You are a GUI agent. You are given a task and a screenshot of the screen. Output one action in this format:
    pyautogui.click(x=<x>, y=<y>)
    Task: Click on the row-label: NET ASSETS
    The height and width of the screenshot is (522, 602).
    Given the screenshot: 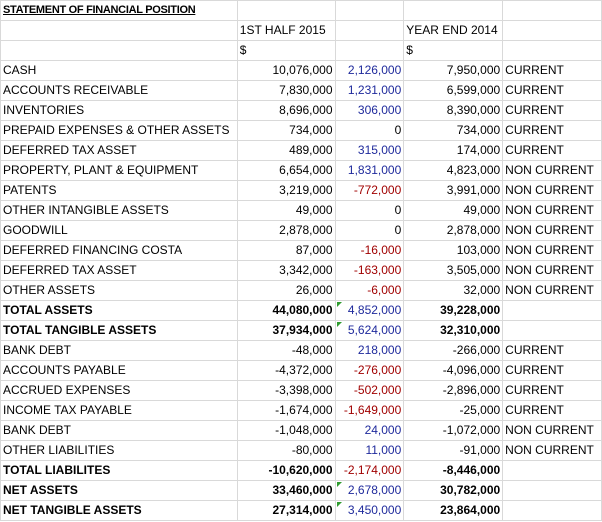 What is the action you would take?
    pyautogui.click(x=119, y=490)
    